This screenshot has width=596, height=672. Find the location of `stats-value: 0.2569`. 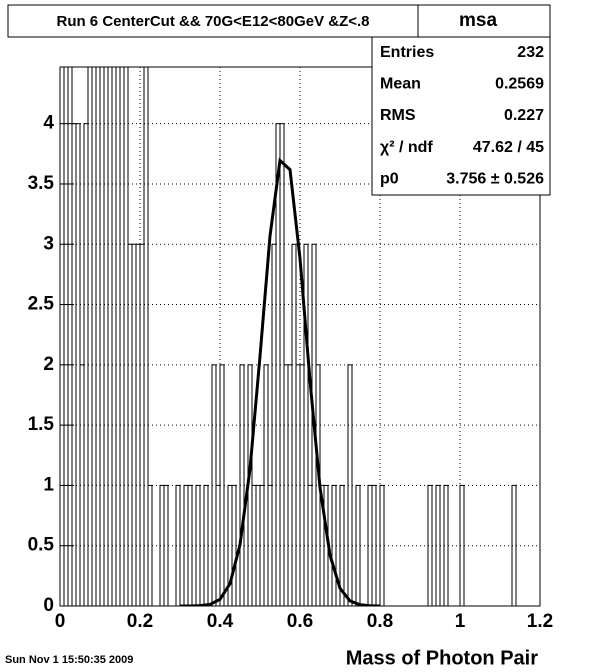

stats-value: 0.2569 is located at coordinates (519, 84).